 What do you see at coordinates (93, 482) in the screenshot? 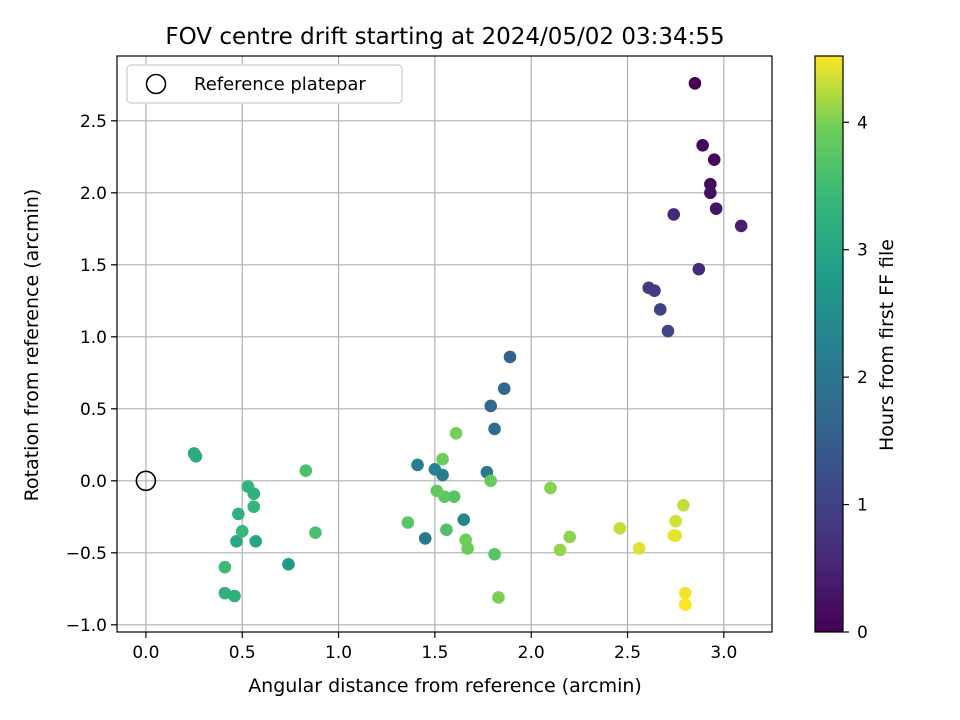
I see `y-tick-label: 0.0` at bounding box center [93, 482].